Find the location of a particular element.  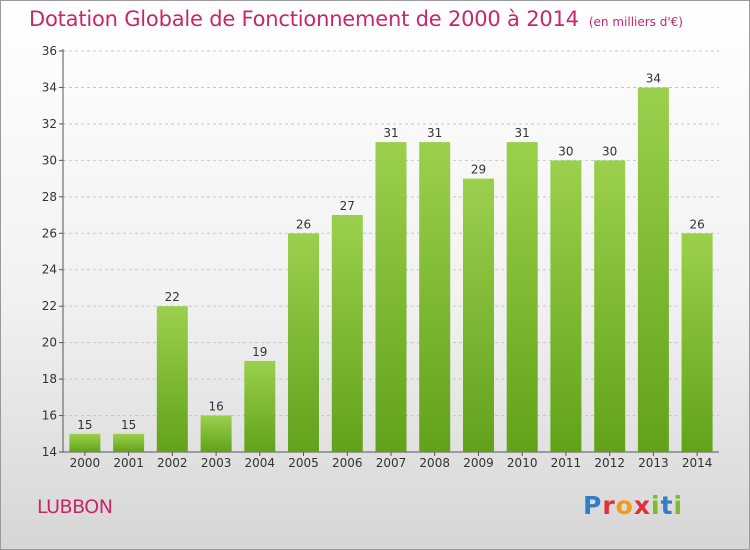

bar-2012 is located at coordinates (610, 306).